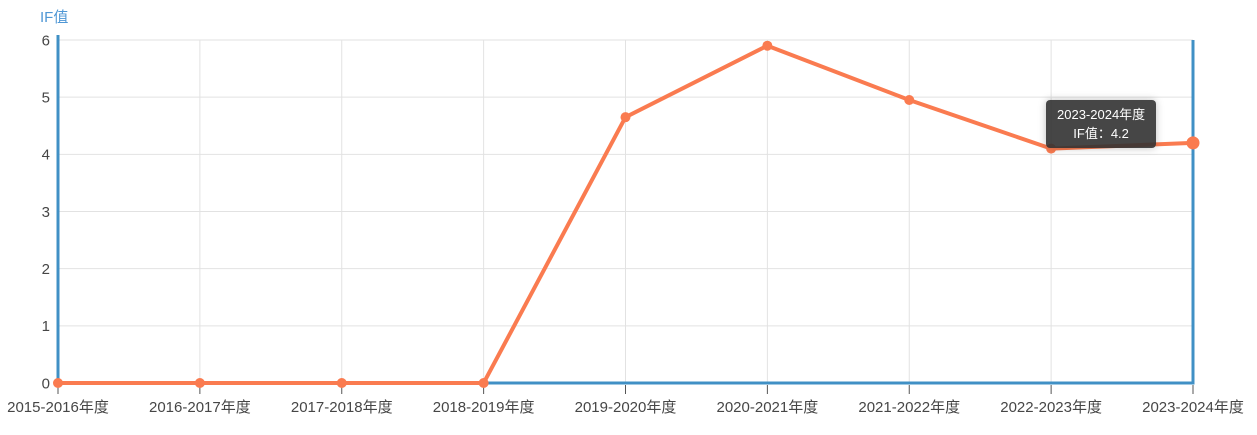 The height and width of the screenshot is (435, 1257). I want to click on x-axis-label: 2023-2024年度, so click(1193, 407).